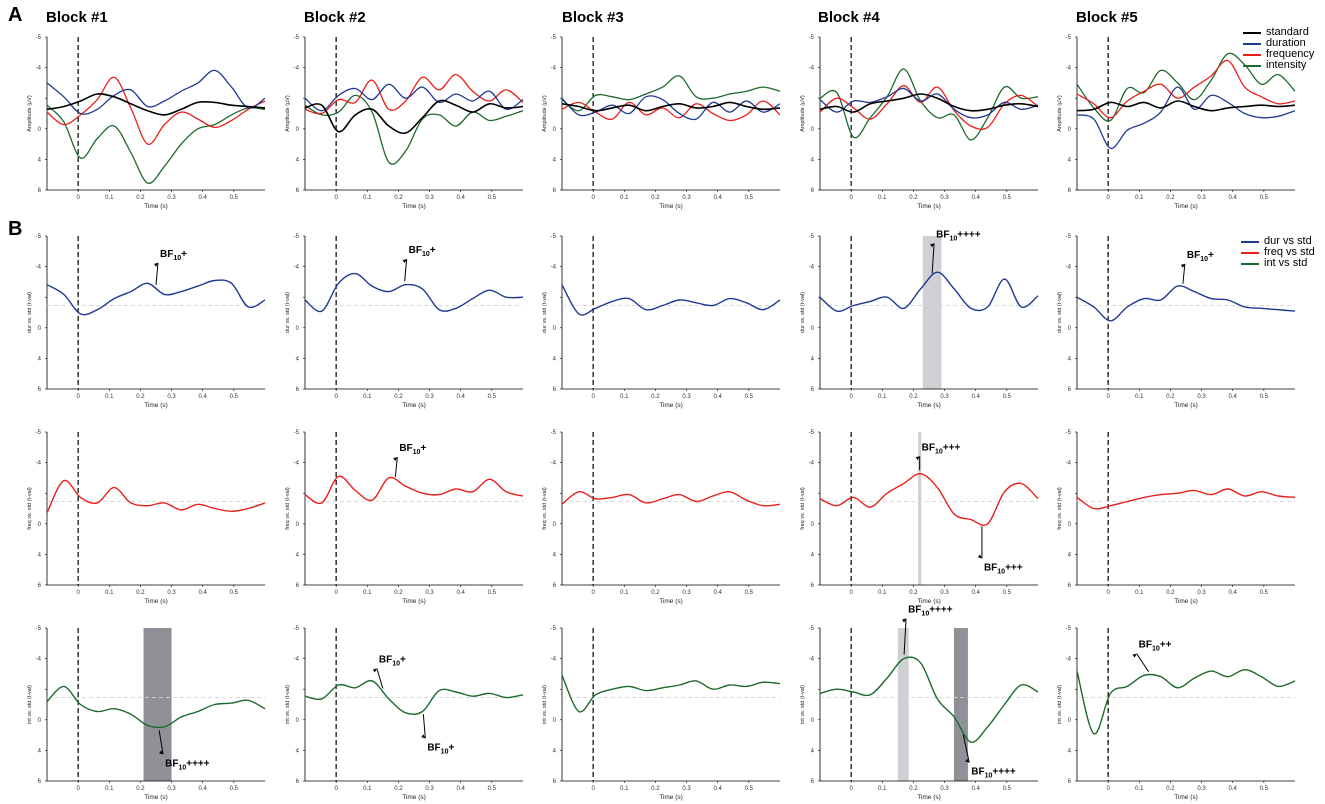 The width and height of the screenshot is (1325, 804). I want to click on y-axis-label: int vs. std (t-val), so click(288, 704).